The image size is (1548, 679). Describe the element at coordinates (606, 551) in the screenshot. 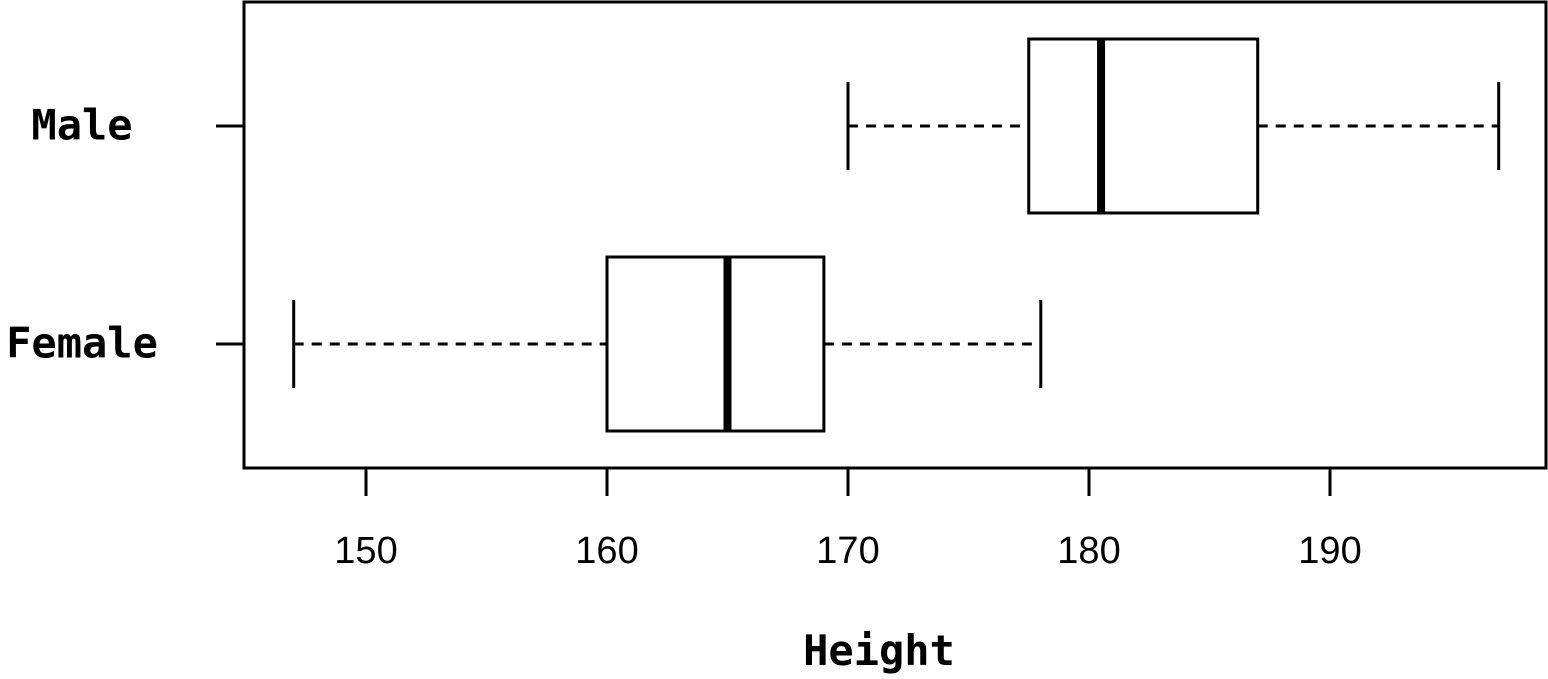

I see `x-tick-label-160: 160` at that location.